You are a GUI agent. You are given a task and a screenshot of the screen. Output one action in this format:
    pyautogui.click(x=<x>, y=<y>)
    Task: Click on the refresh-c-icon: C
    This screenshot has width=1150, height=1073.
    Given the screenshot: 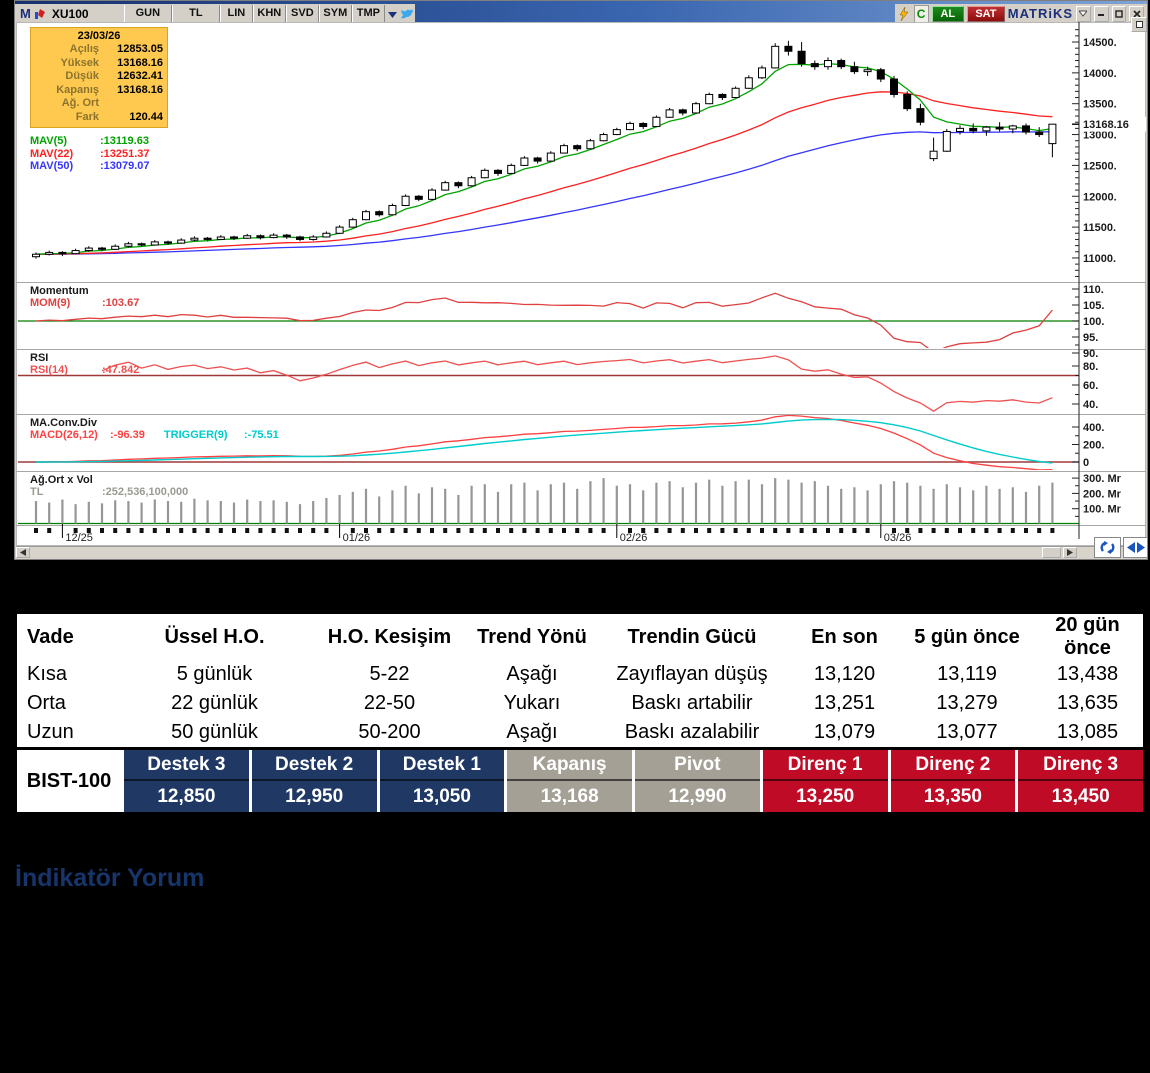 What is the action you would take?
    pyautogui.click(x=921, y=13)
    